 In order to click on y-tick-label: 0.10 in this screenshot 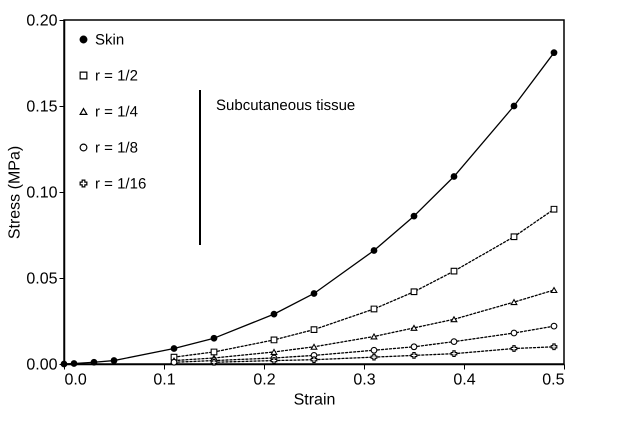, I will do `click(42, 193)`.